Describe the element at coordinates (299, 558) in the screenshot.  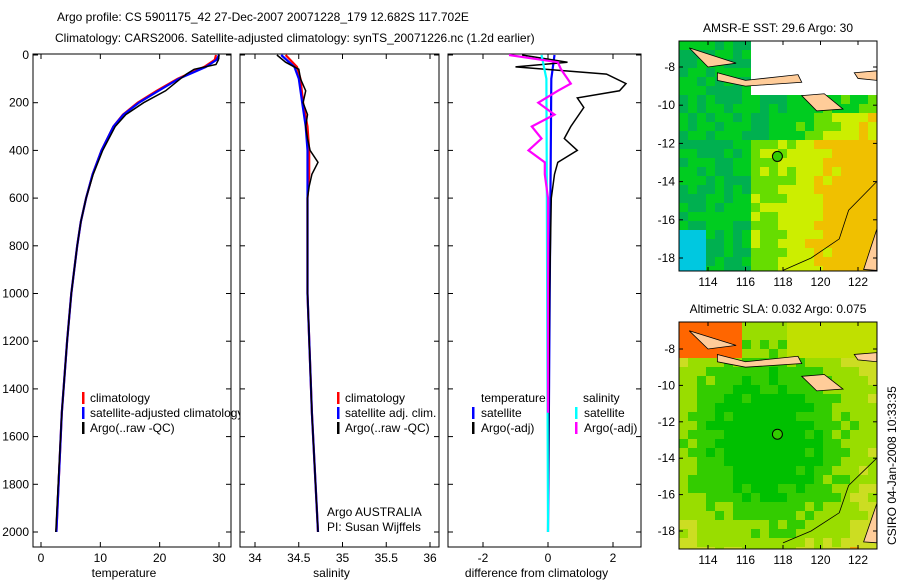
I see `x-tick-label: 34.5` at that location.